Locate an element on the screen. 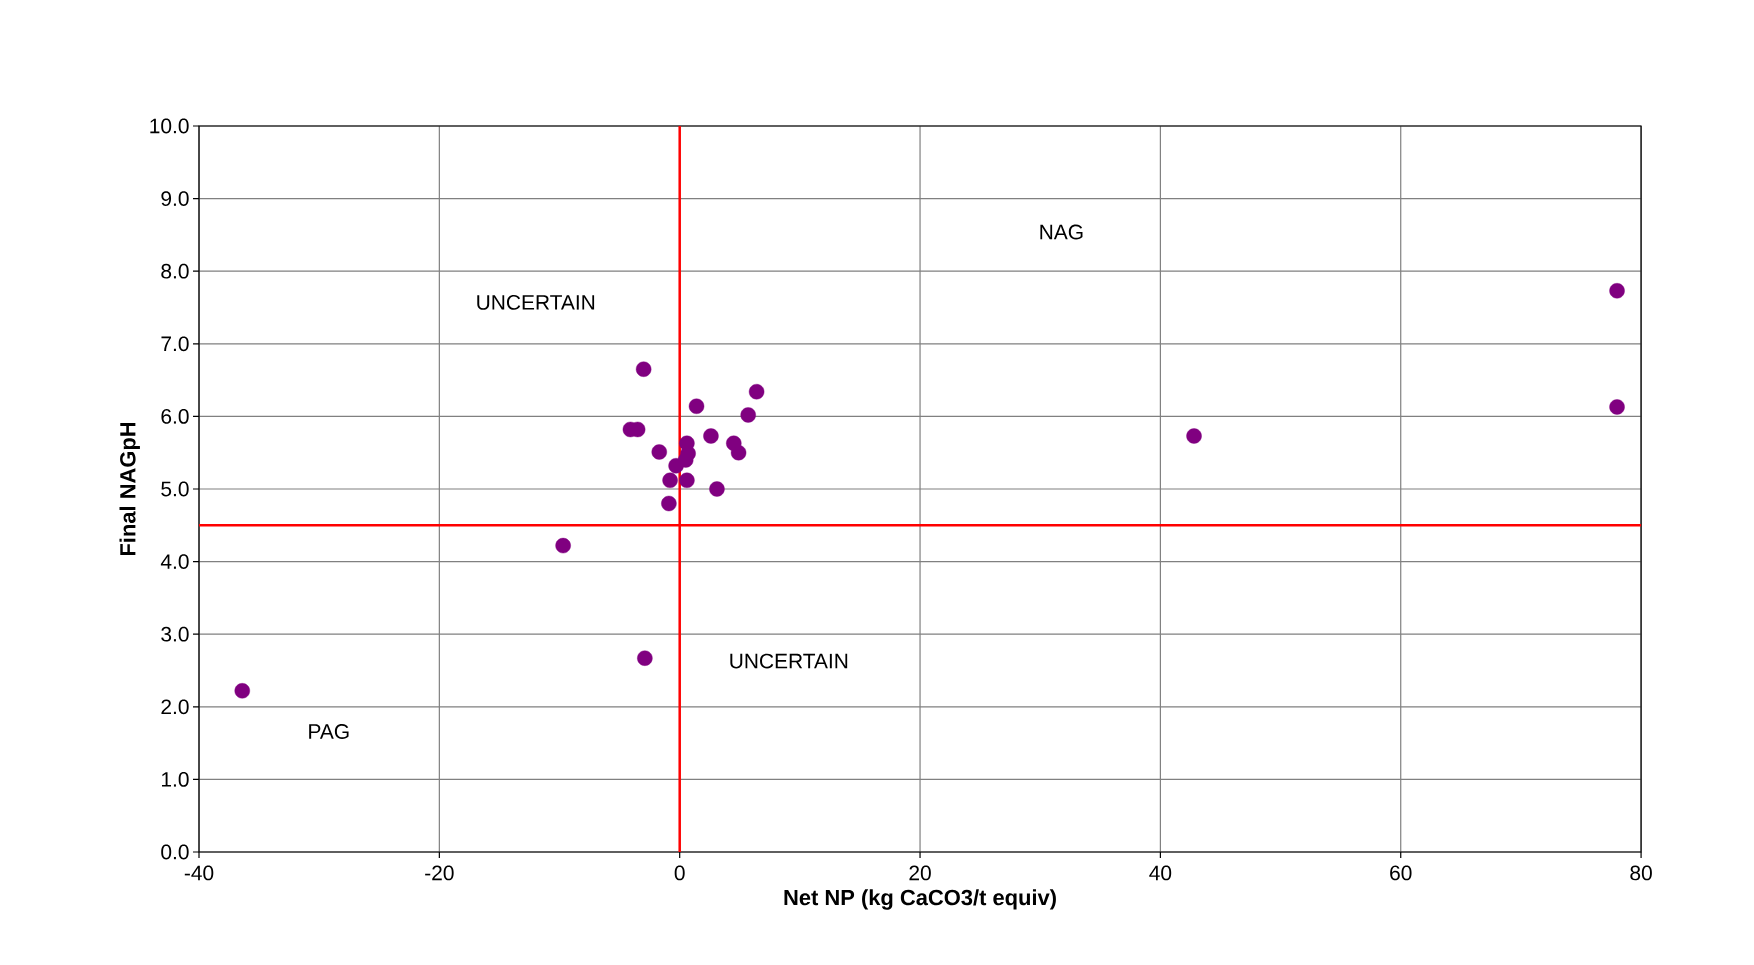 The image size is (1754, 965). annotation: NAG is located at coordinates (1061, 232).